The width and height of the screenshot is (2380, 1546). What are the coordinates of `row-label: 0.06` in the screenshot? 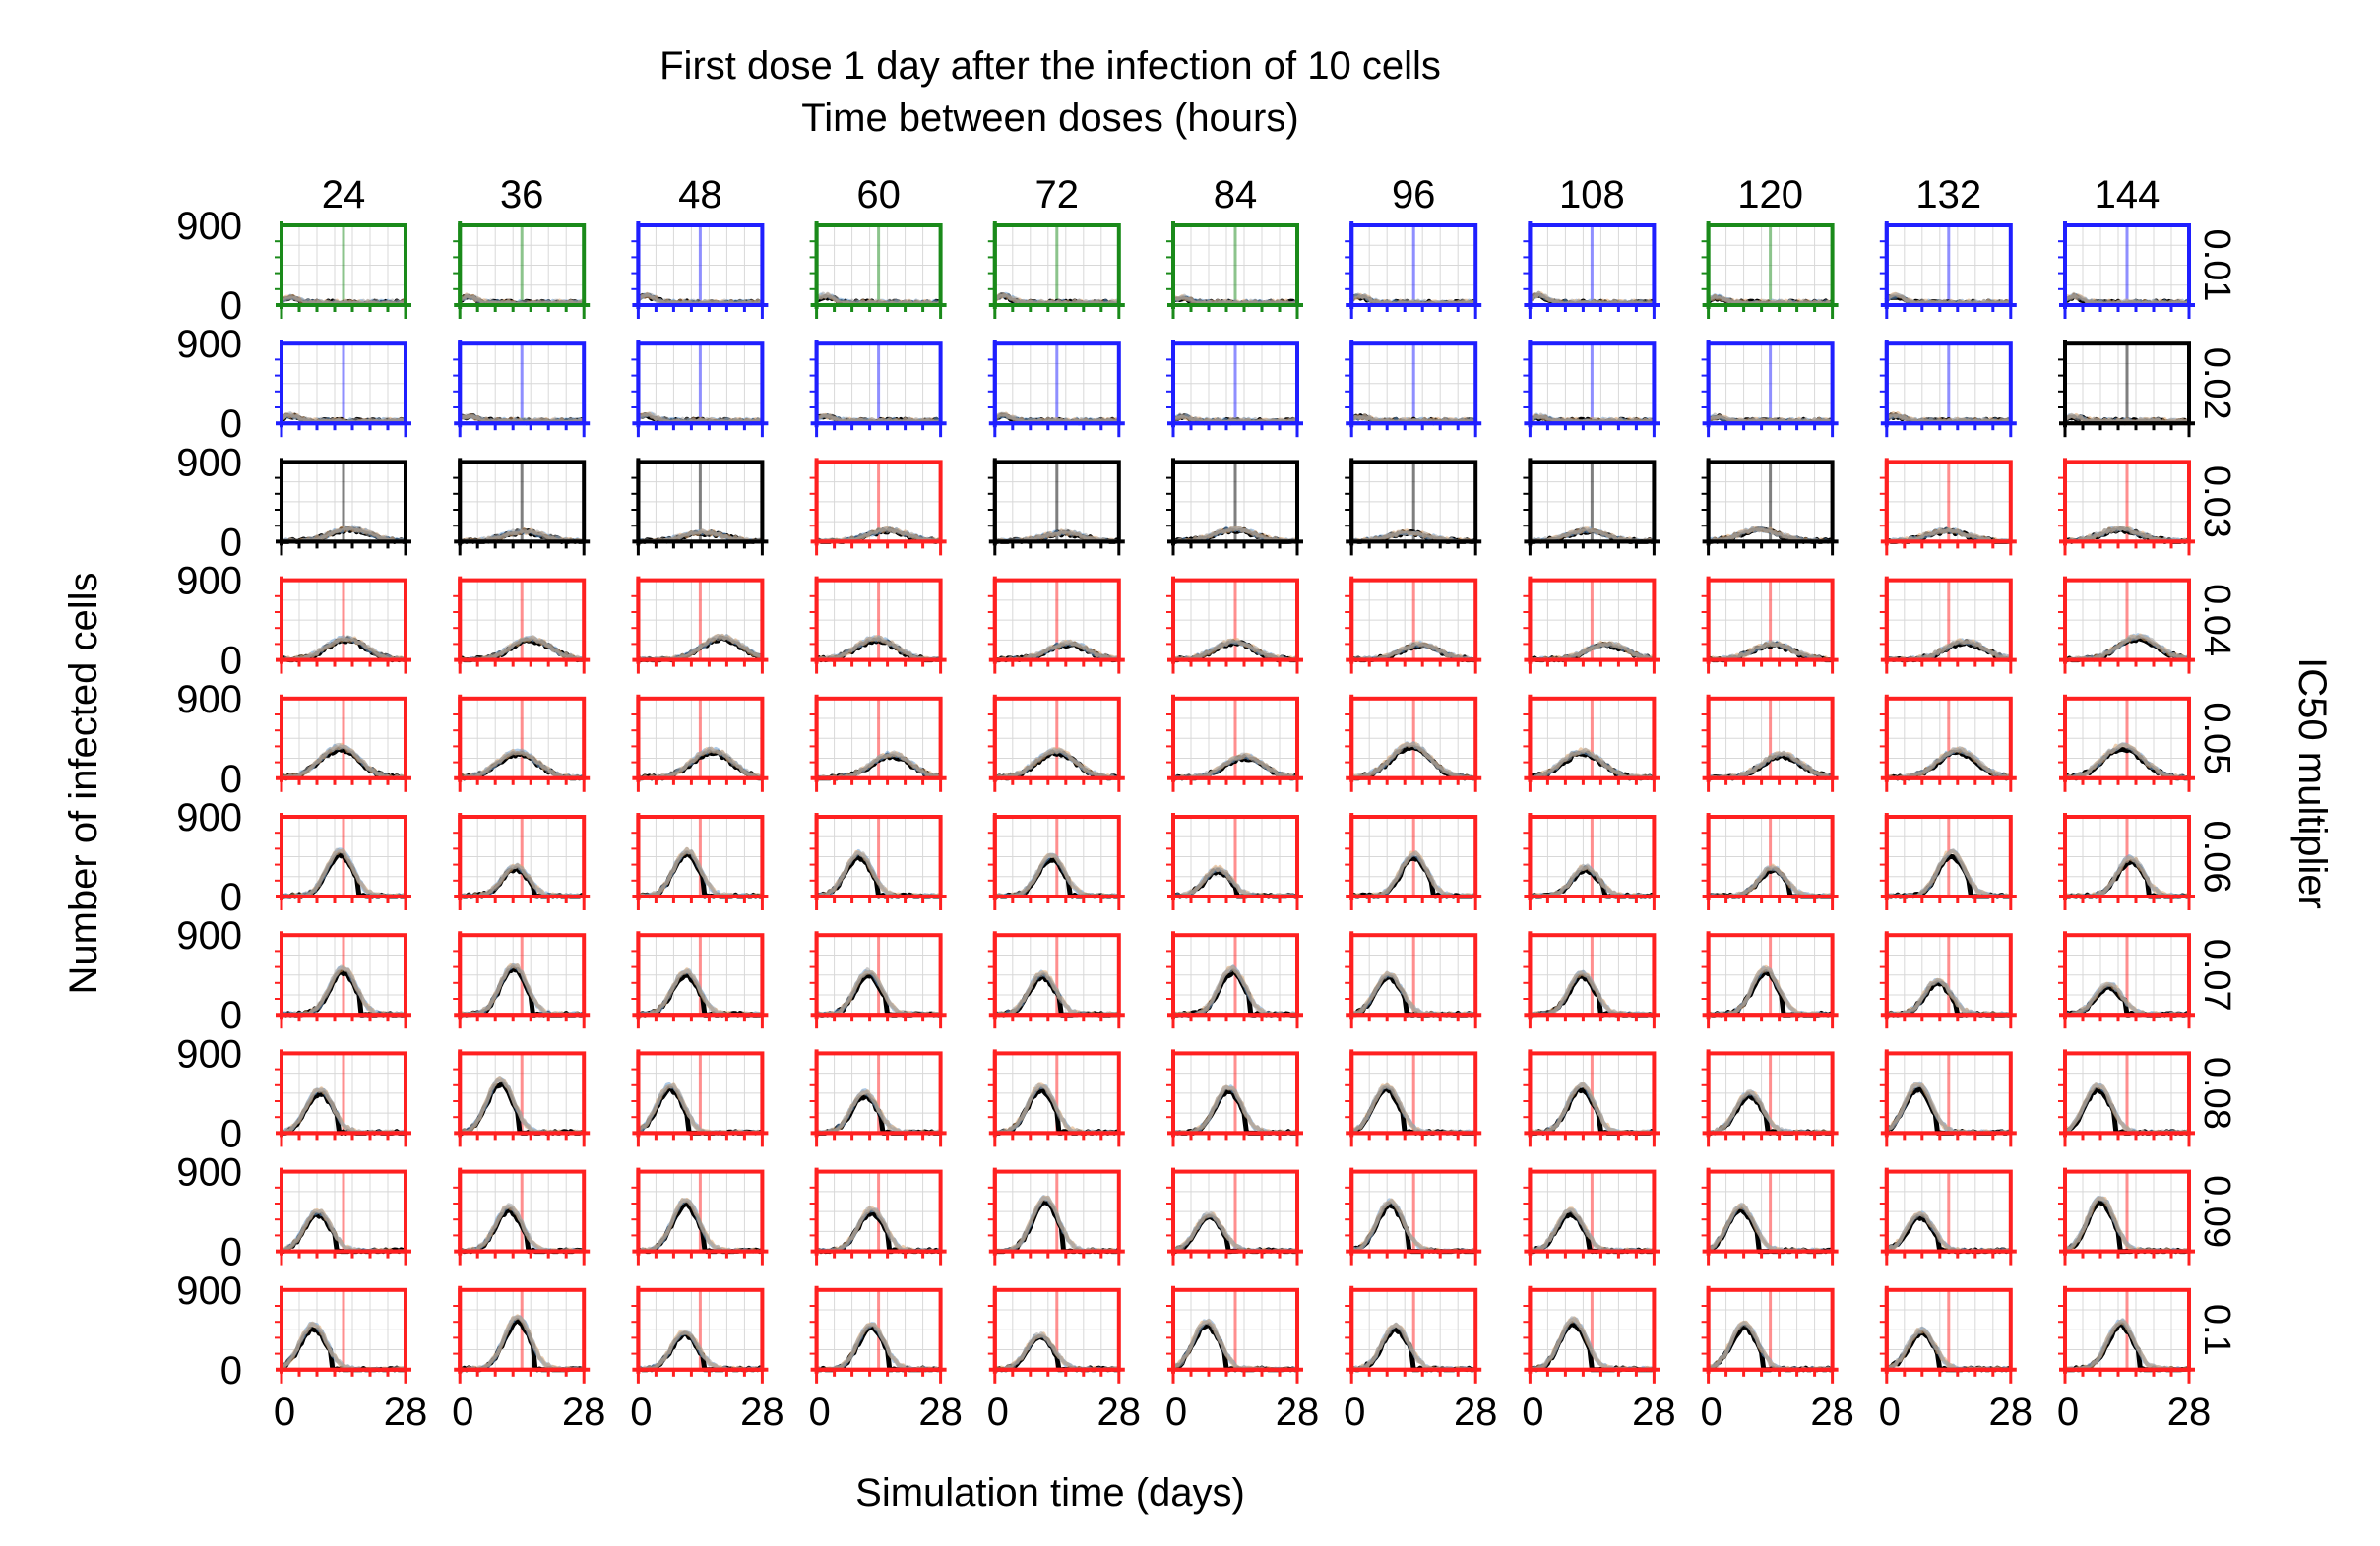 It's located at (2216, 857).